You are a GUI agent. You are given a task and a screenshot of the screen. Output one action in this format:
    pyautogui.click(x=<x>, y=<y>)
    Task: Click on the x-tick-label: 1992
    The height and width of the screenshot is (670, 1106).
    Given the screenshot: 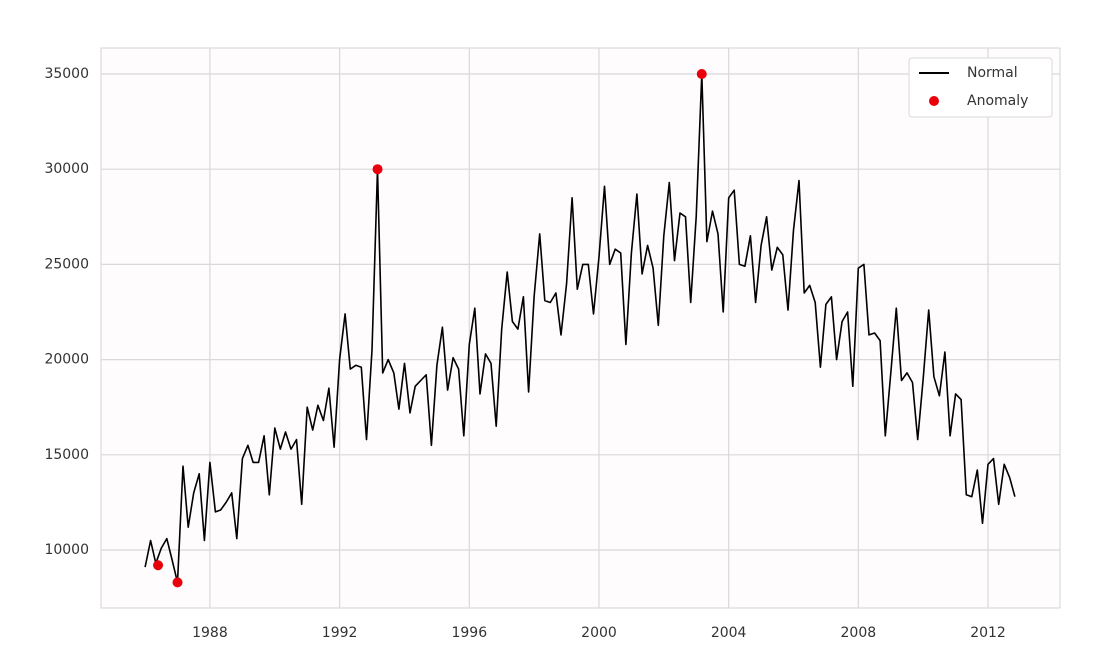 What is the action you would take?
    pyautogui.click(x=340, y=633)
    